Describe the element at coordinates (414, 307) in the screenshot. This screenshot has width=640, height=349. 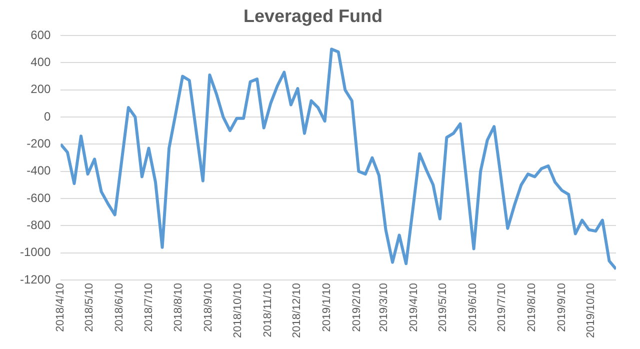
I see `x-tick-label: 2019/4/10` at that location.